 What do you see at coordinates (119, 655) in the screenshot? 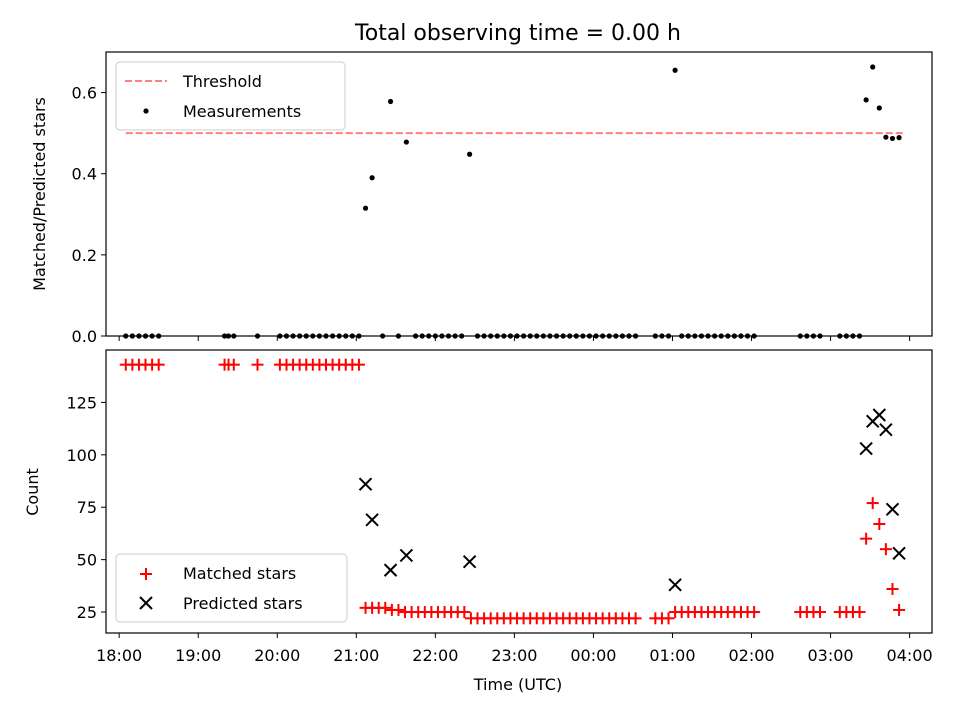
I see `bottom-x-tick-label: 18:00` at bounding box center [119, 655].